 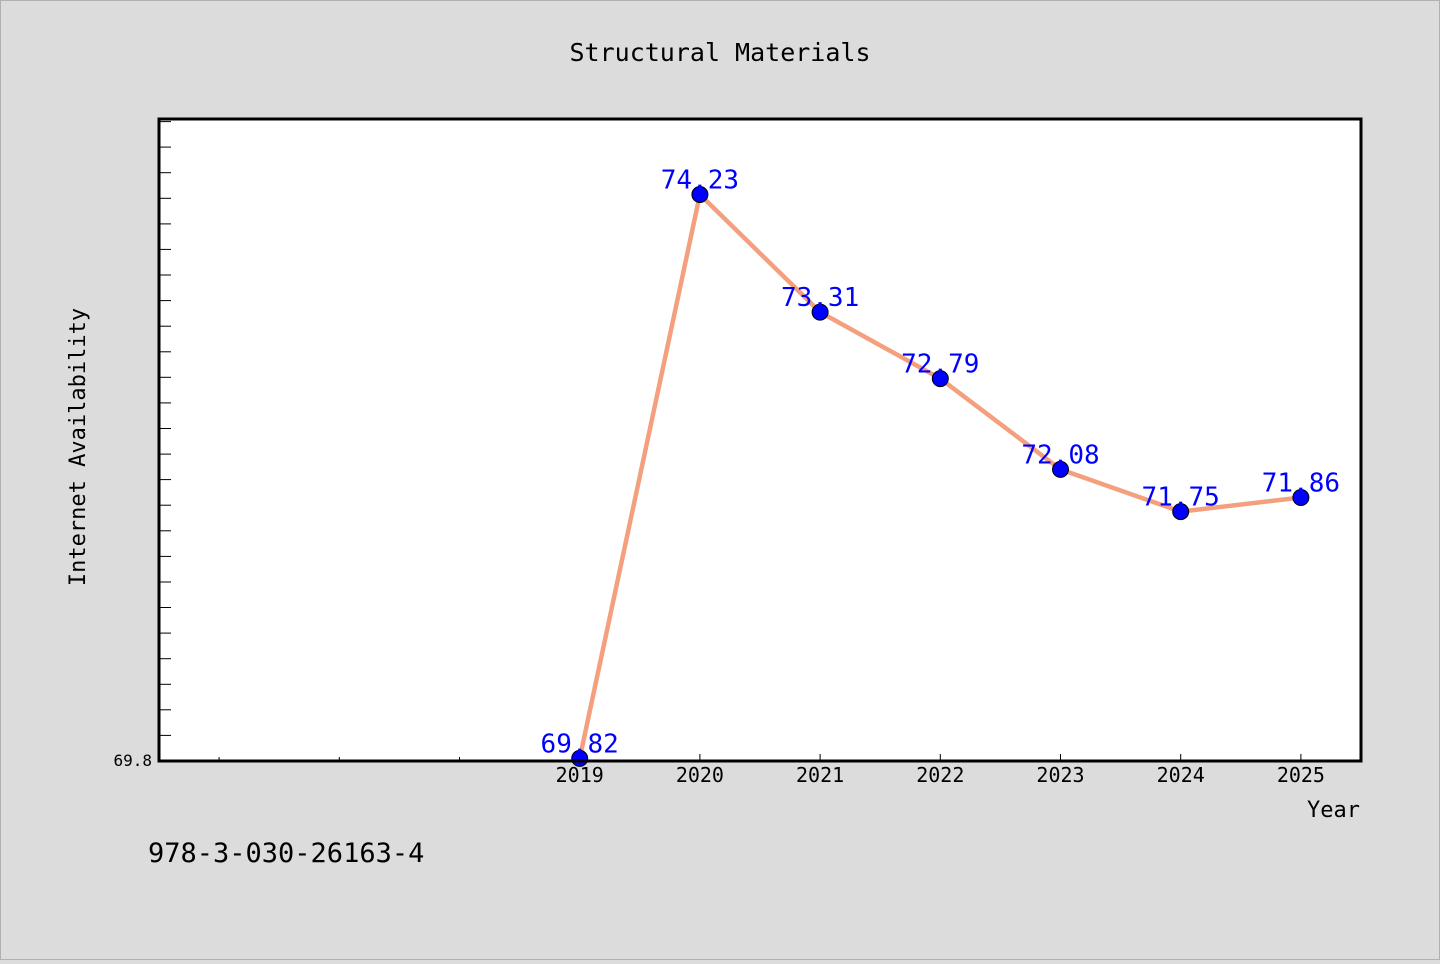 What do you see at coordinates (132, 760) in the screenshot?
I see `y-tick-label: 69.8` at bounding box center [132, 760].